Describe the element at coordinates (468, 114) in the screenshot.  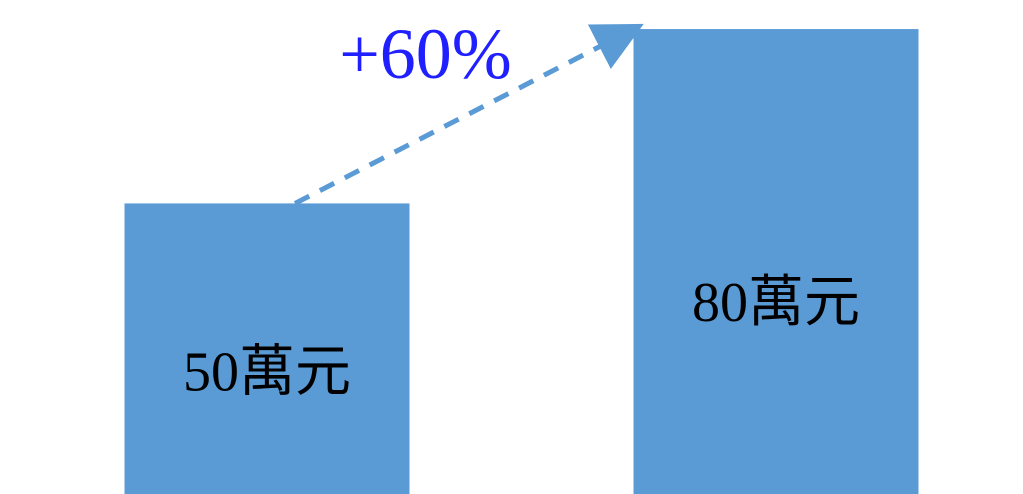
I see `growth-arrow` at that location.